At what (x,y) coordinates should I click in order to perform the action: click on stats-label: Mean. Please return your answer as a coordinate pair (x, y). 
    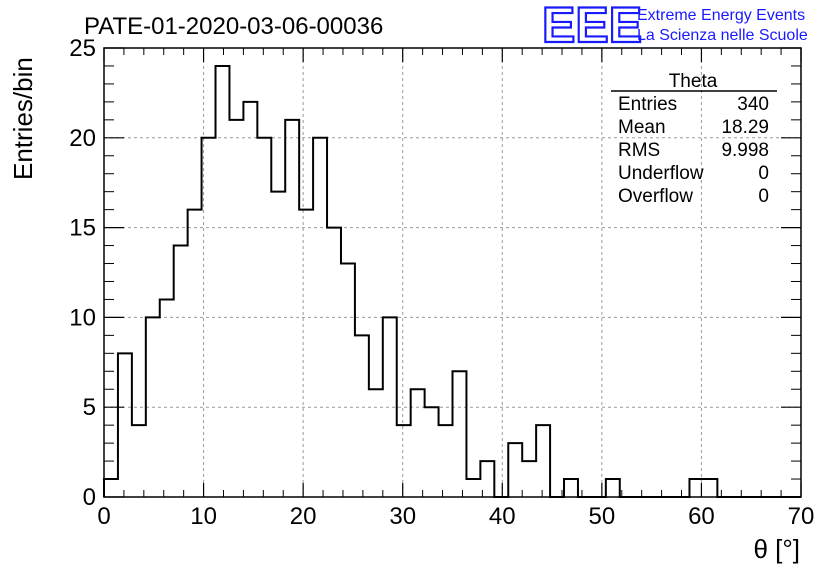
    Looking at the image, I should click on (642, 127).